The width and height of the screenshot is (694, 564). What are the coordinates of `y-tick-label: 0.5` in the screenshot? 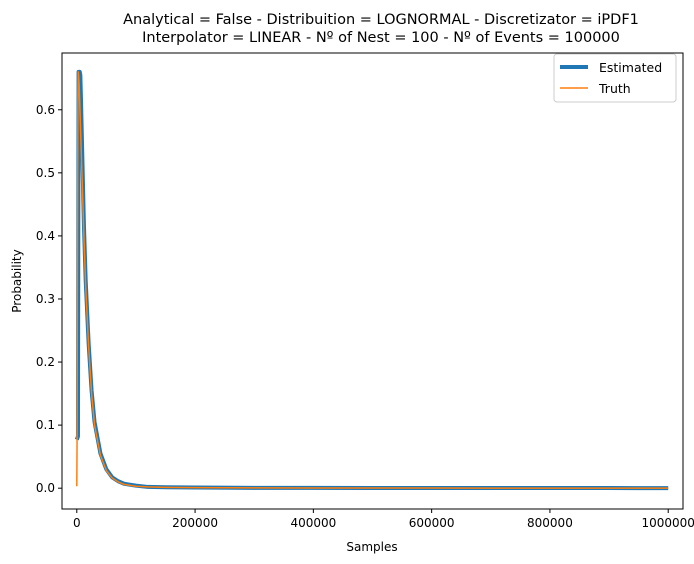 It's located at (45, 173).